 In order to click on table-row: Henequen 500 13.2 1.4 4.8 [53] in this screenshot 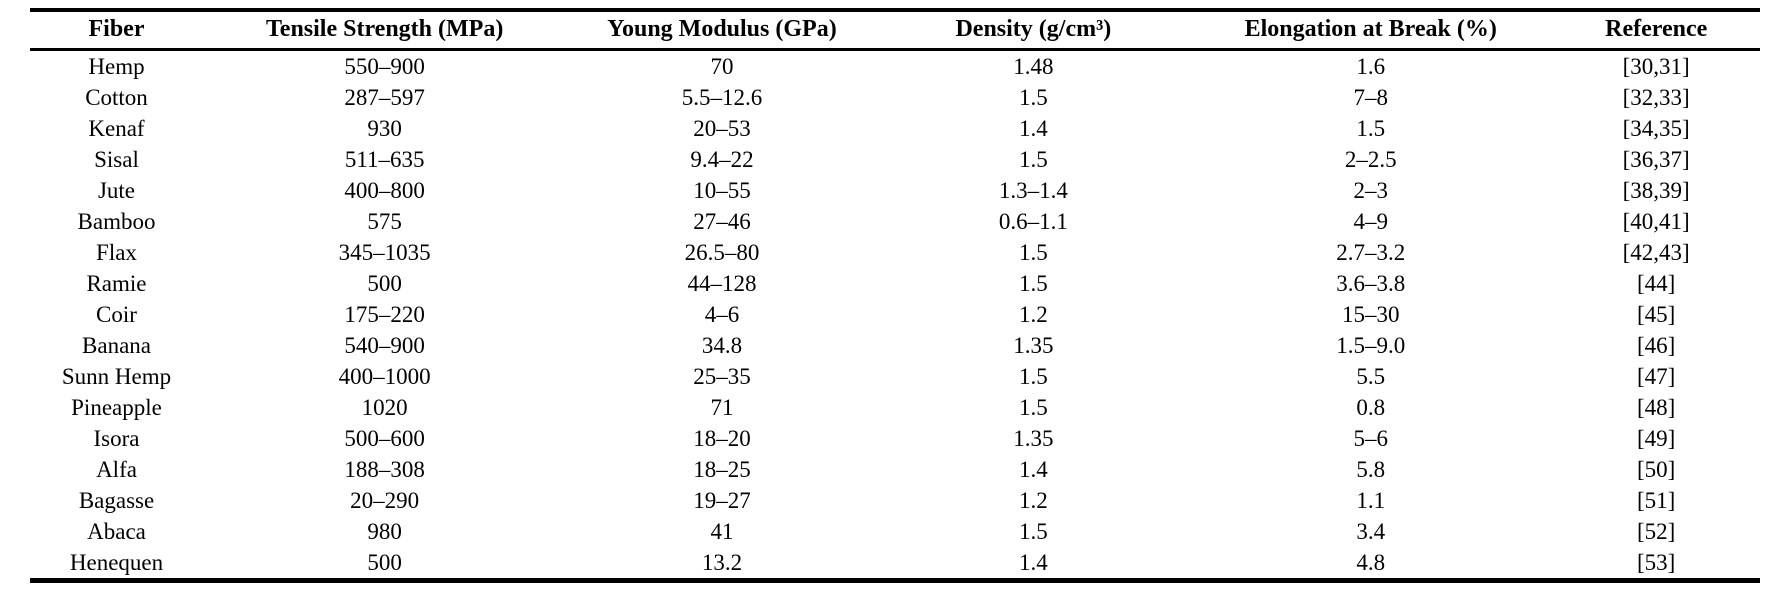, I will do `click(895, 564)`.